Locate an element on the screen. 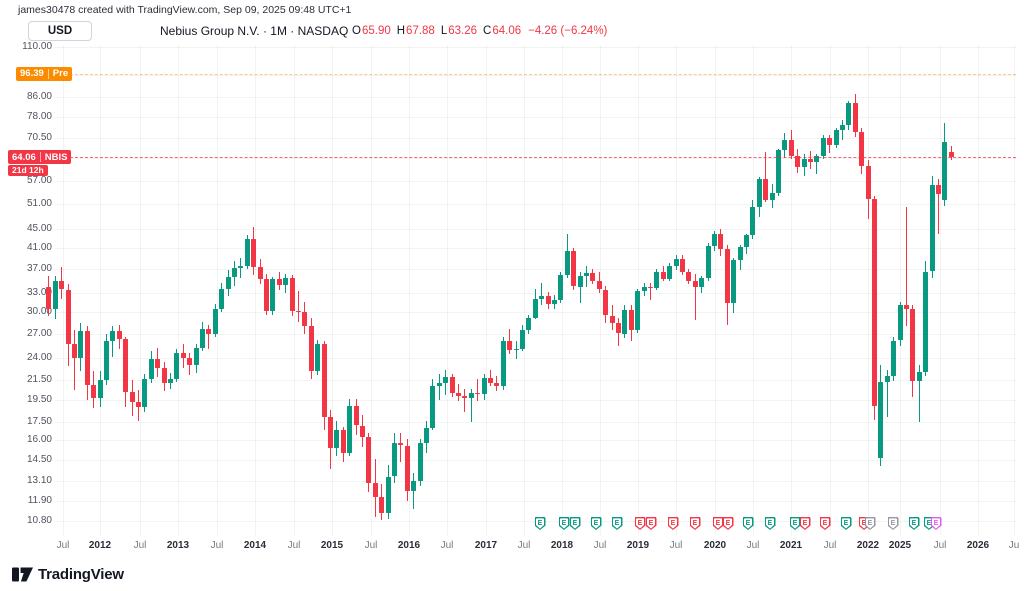  tradingview-logo: TradingView is located at coordinates (68, 574).